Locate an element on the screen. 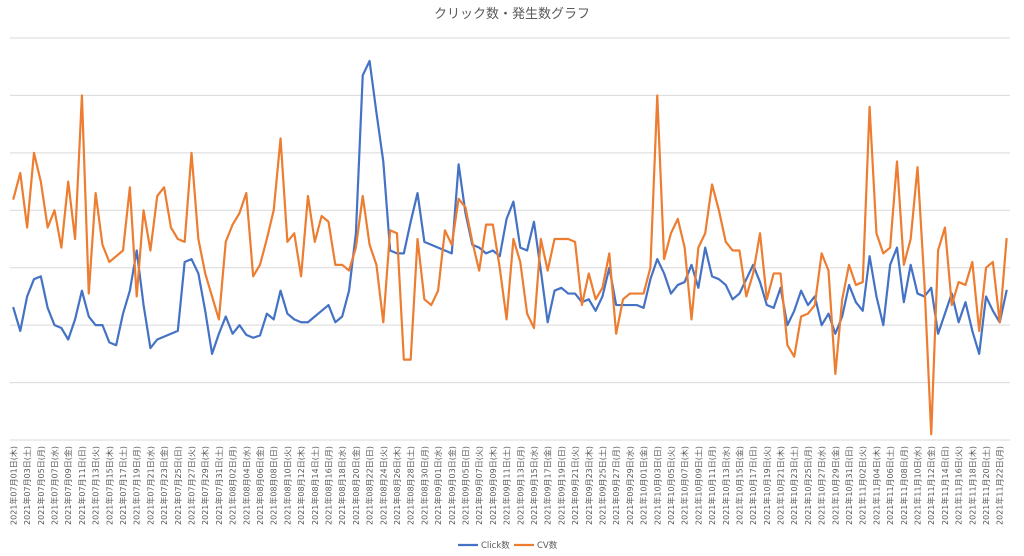  legend: Click数 CV数 is located at coordinates (508, 545).